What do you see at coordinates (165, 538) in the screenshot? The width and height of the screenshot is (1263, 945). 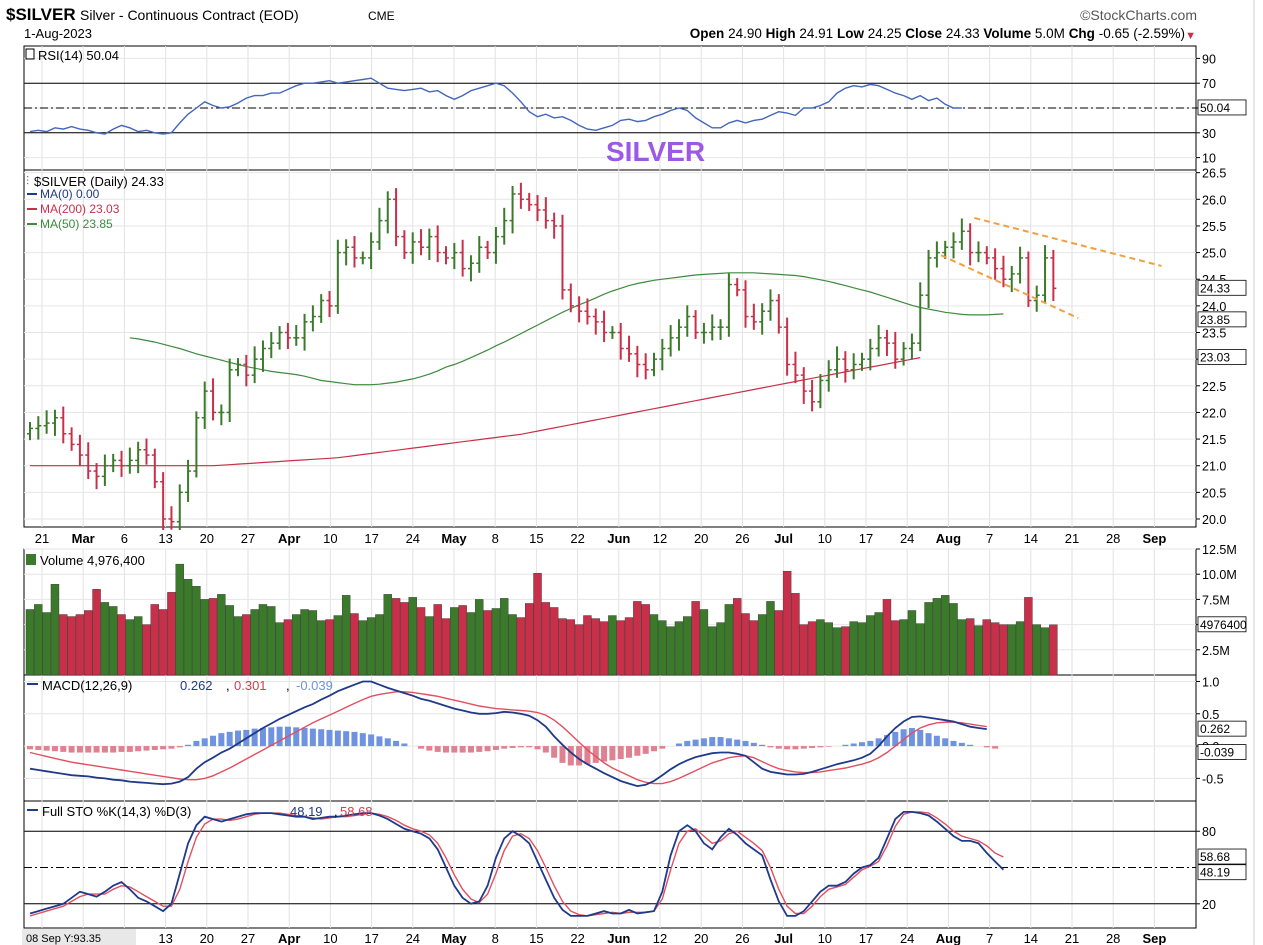 I see `x-axis-top-label: 13` at bounding box center [165, 538].